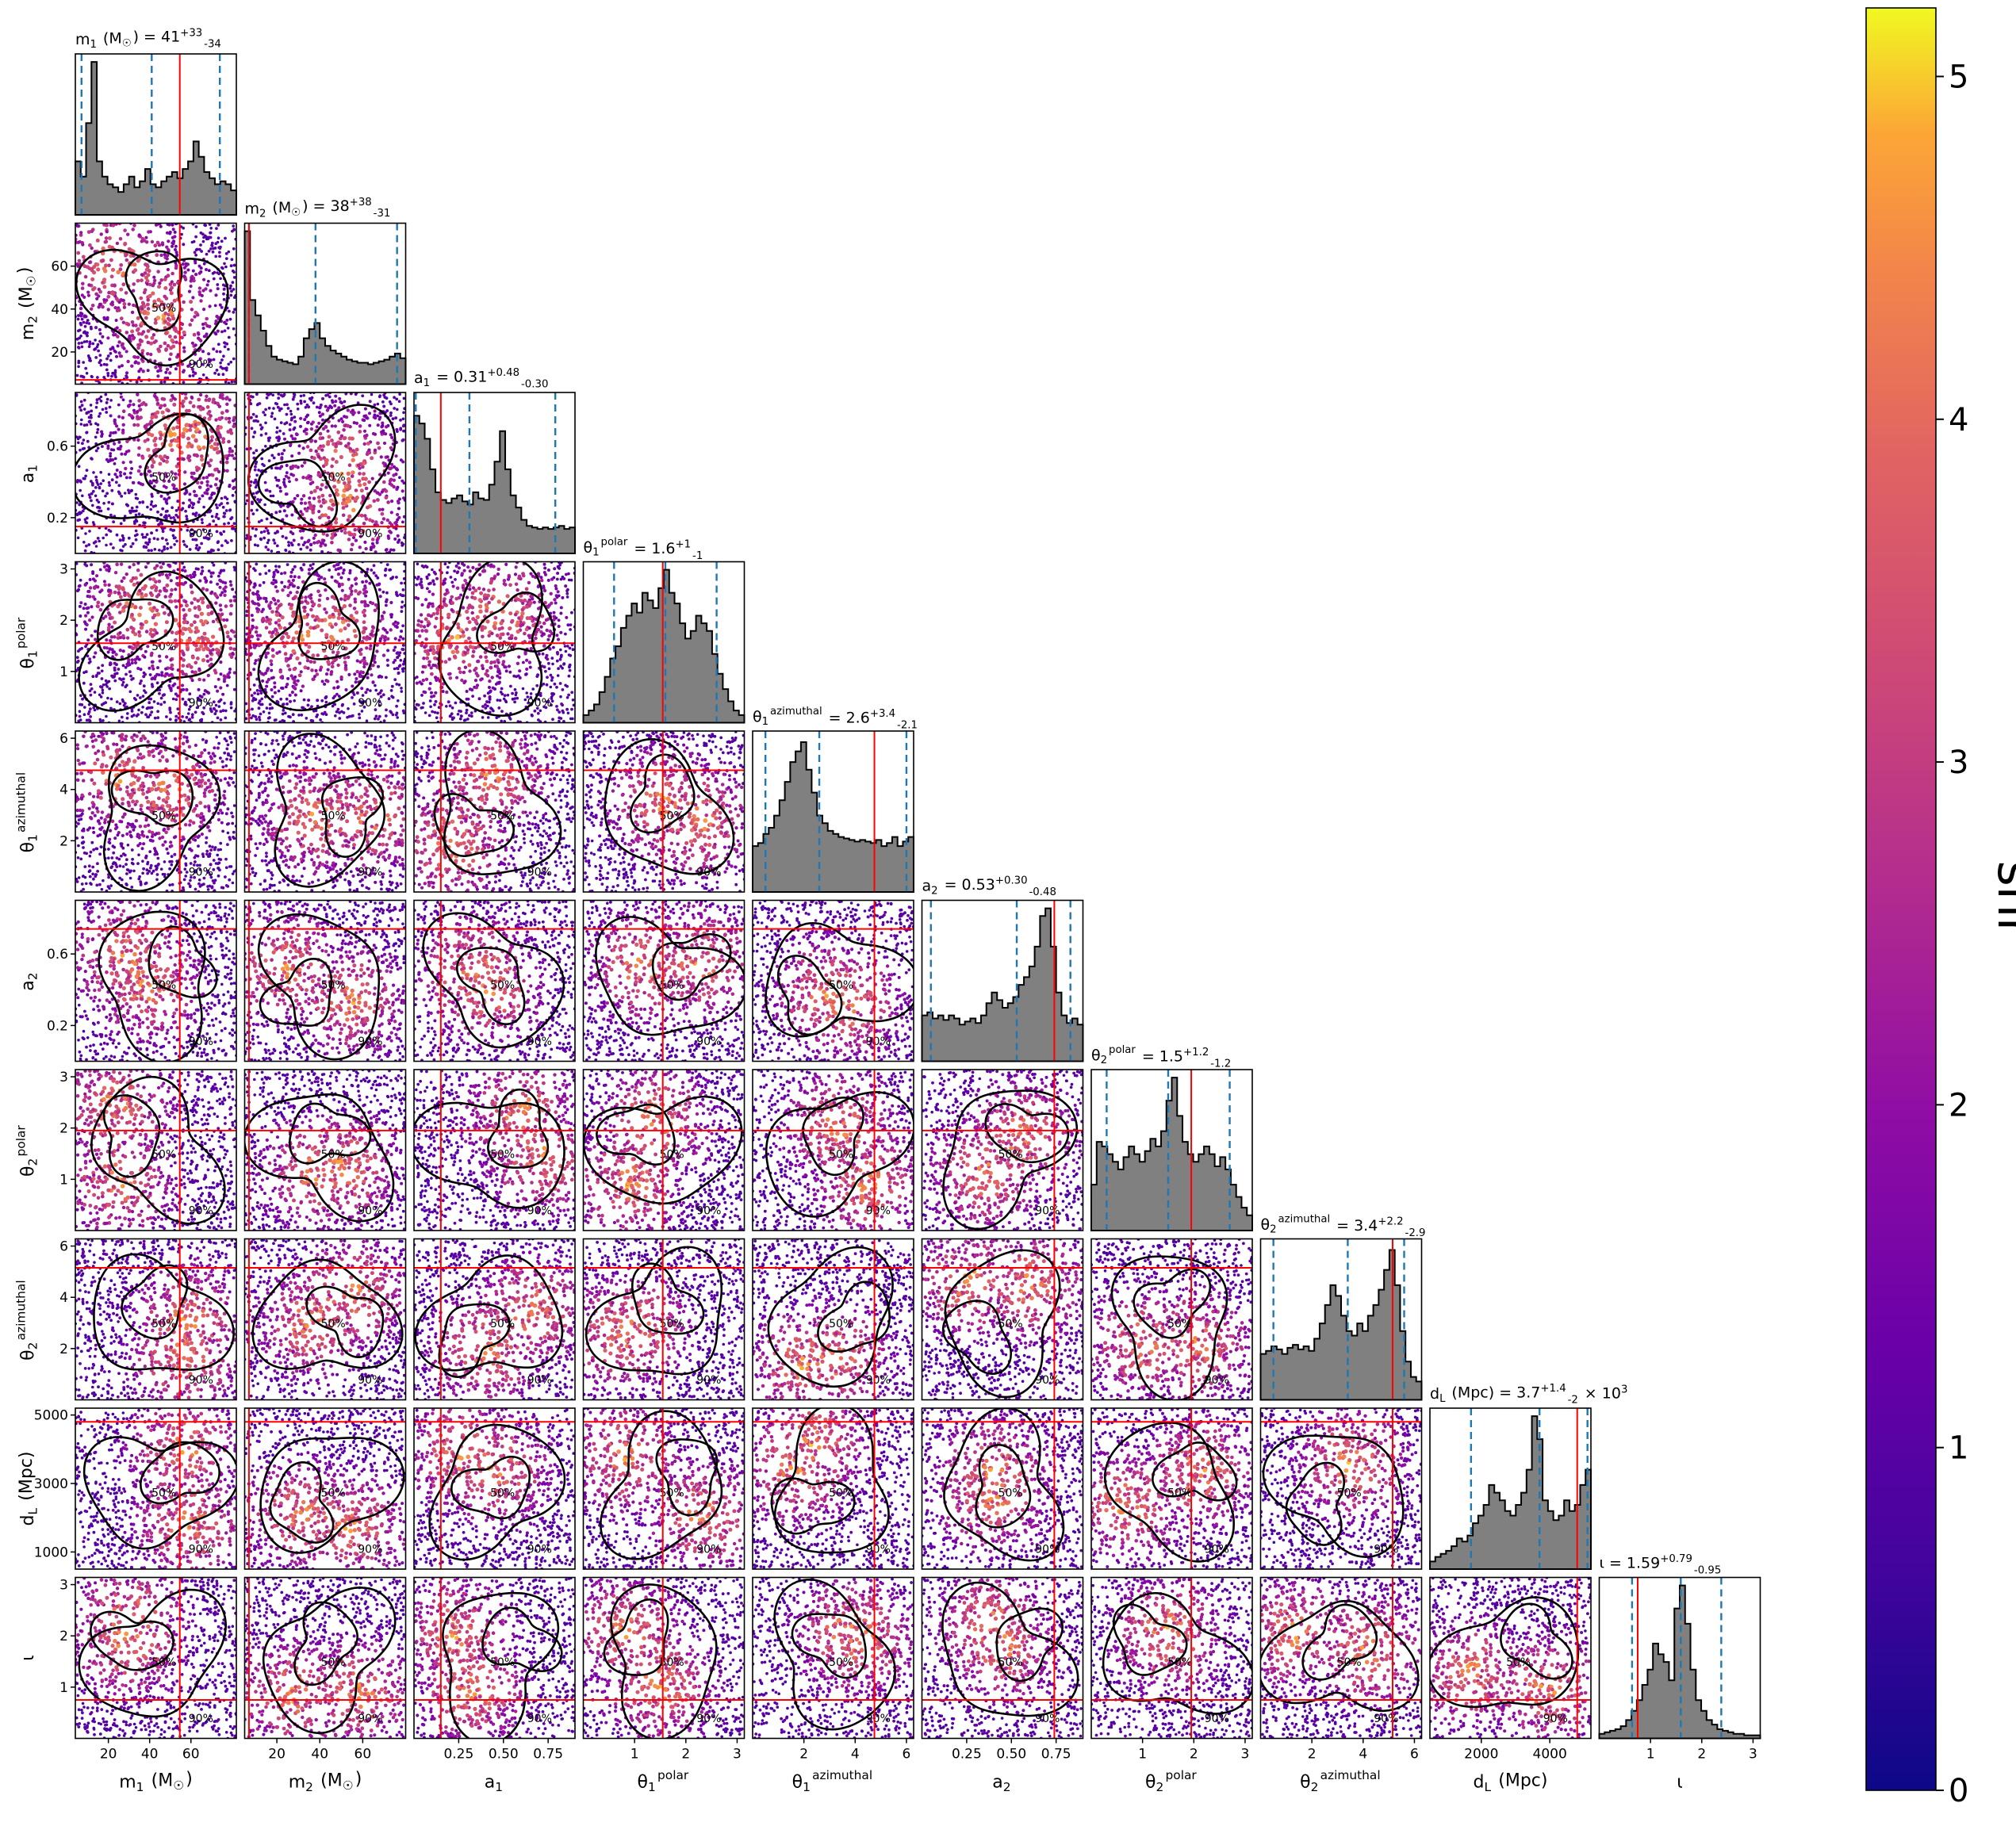 The image size is (2016, 1826). Describe the element at coordinates (325, 642) in the screenshot. I see `scatter-panel-m2-t1p: 50%90%` at that location.